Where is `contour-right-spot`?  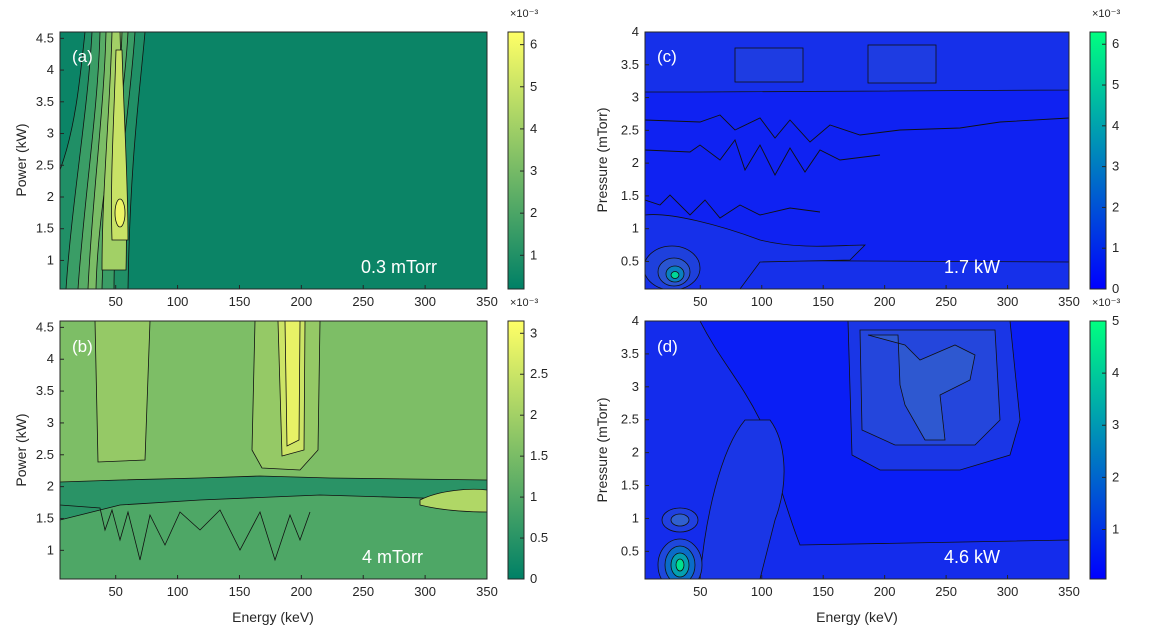
contour-right-spot is located at coordinates (453, 500).